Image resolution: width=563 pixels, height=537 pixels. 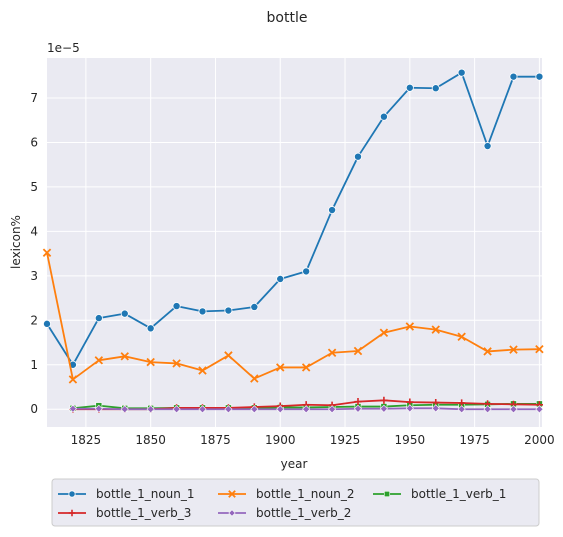 I want to click on y-tick-label: 3, so click(x=34, y=276).